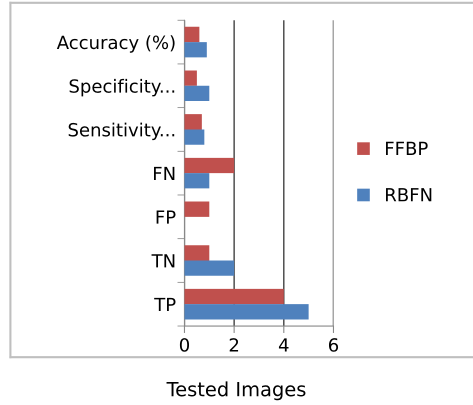 This screenshot has width=473, height=405. Describe the element at coordinates (185, 345) in the screenshot. I see `x-tick-label: 0` at that location.